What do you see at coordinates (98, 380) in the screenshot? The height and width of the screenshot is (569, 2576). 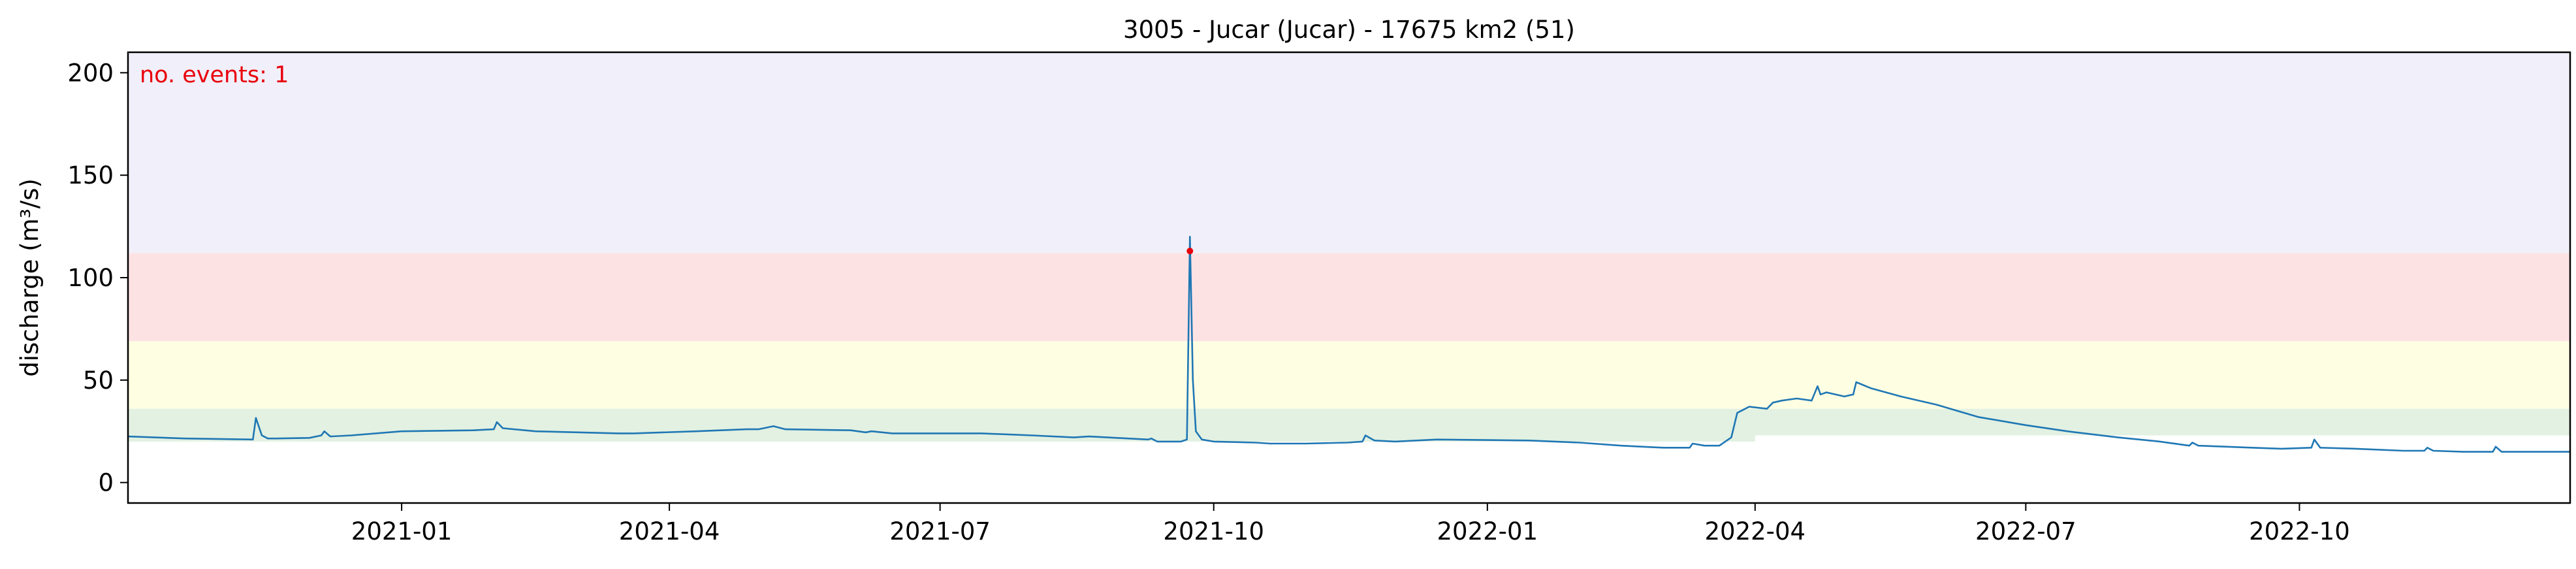 I see `y-tick-label: 50` at bounding box center [98, 380].